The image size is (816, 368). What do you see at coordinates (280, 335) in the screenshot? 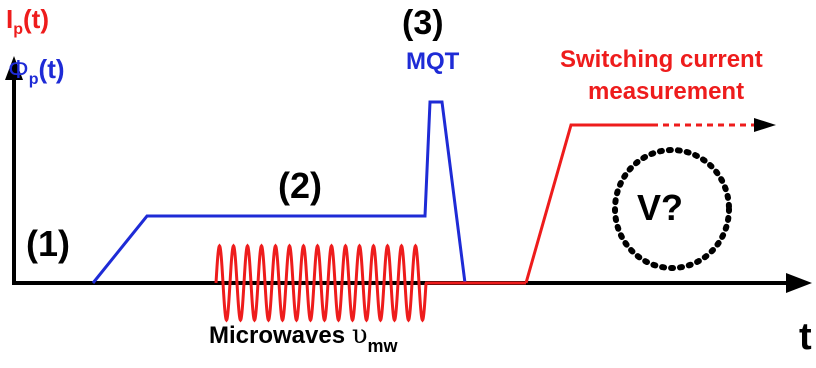
I see `microwaves-text: Microwaves` at bounding box center [280, 335].